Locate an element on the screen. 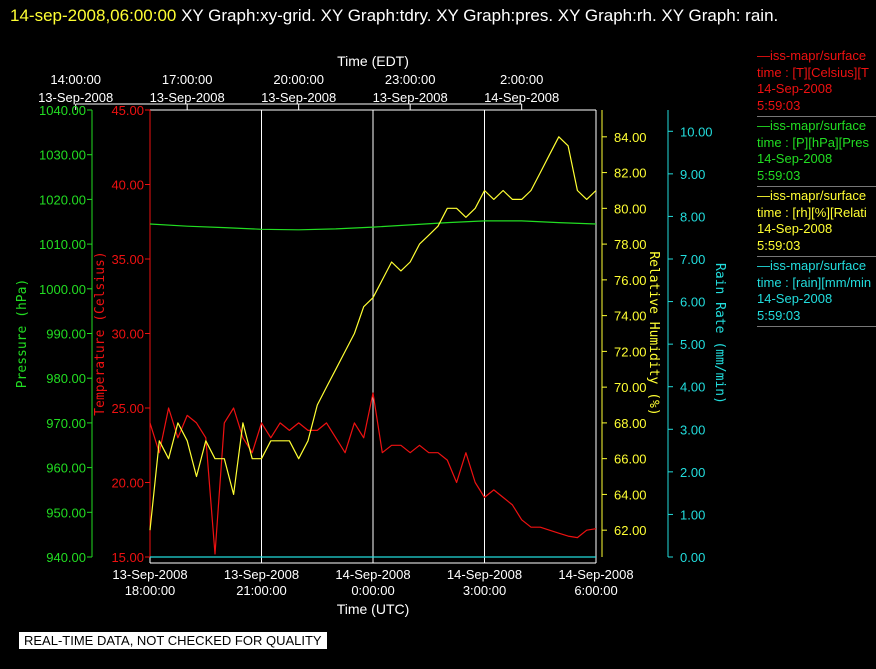 This screenshot has height=669, width=876. humidity-tick-label: 70.00 is located at coordinates (630, 387).